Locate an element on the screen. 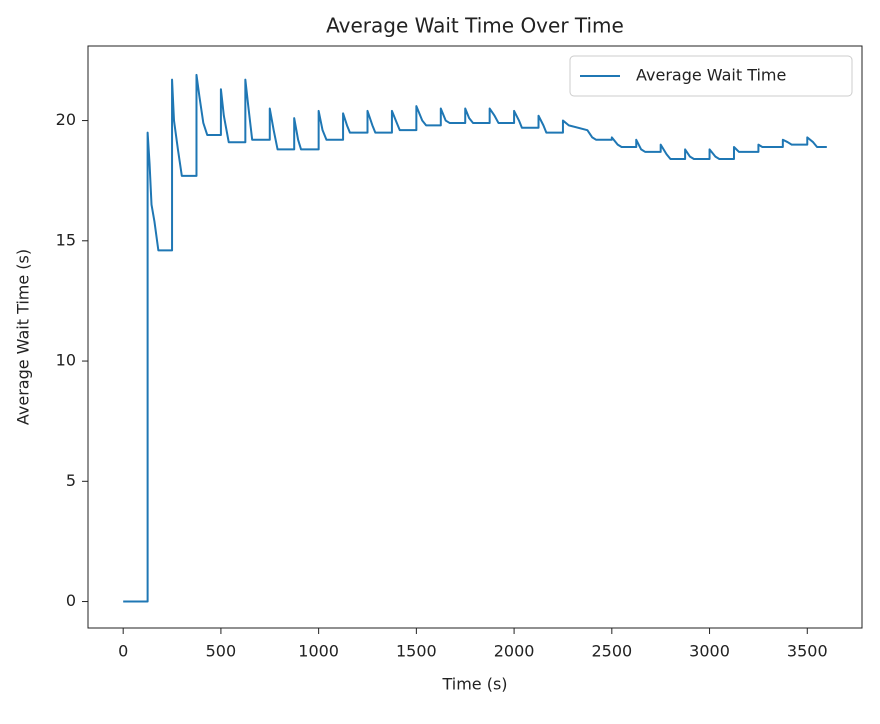  legend-label: Average Wait Time is located at coordinates (711, 75).